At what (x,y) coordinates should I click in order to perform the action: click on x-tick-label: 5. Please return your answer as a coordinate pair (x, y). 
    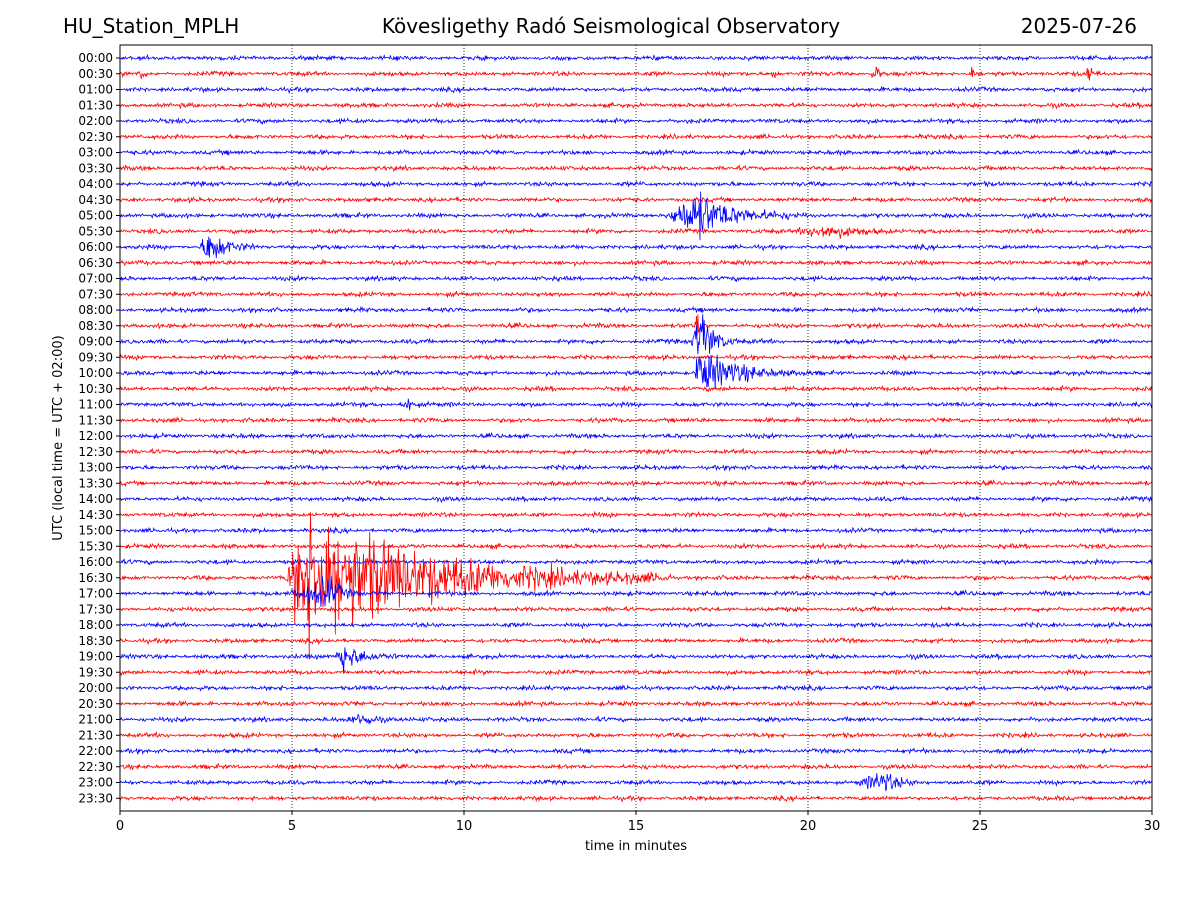
    Looking at the image, I should click on (292, 826).